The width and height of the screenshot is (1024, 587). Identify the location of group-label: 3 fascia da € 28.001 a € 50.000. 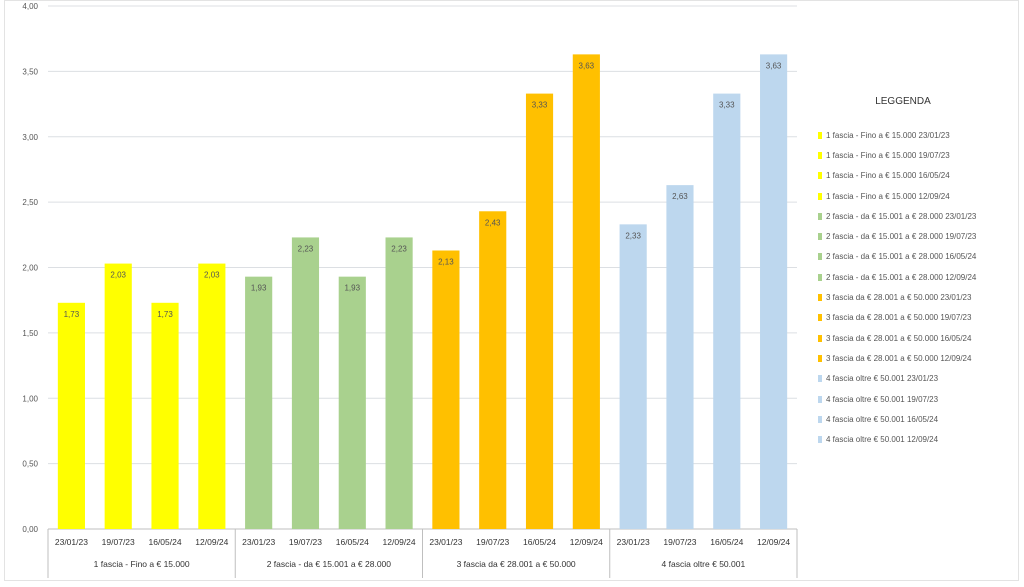
(516, 564).